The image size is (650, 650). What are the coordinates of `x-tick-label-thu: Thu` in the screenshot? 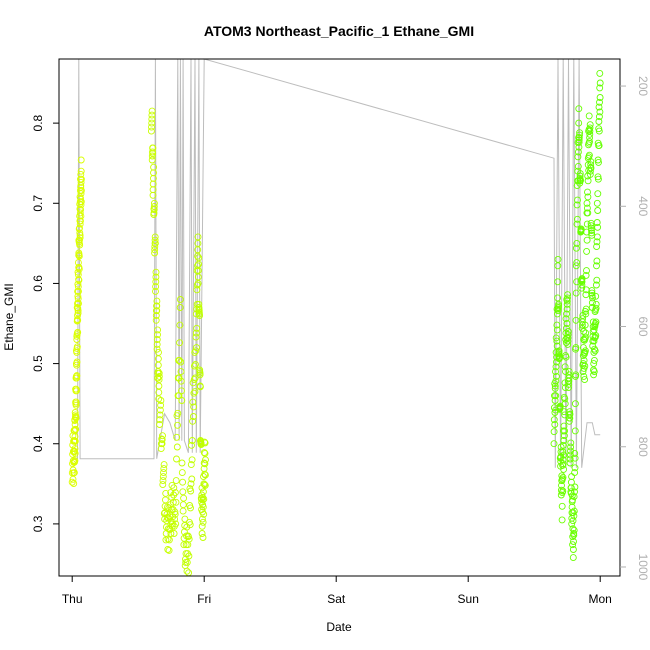 It's located at (72, 599).